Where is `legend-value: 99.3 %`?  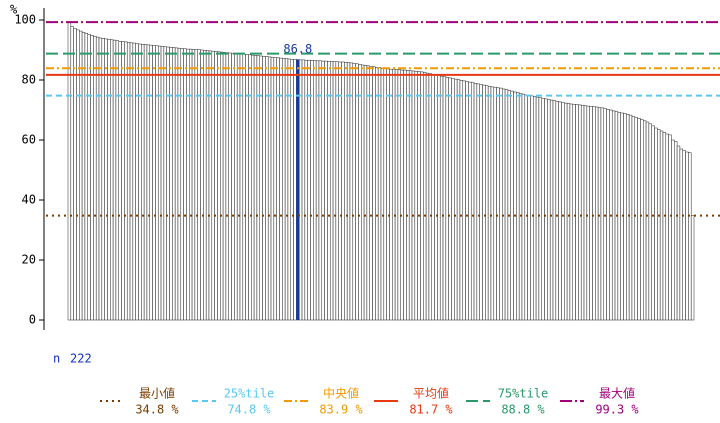 legend-value: 99.3 % is located at coordinates (617, 410).